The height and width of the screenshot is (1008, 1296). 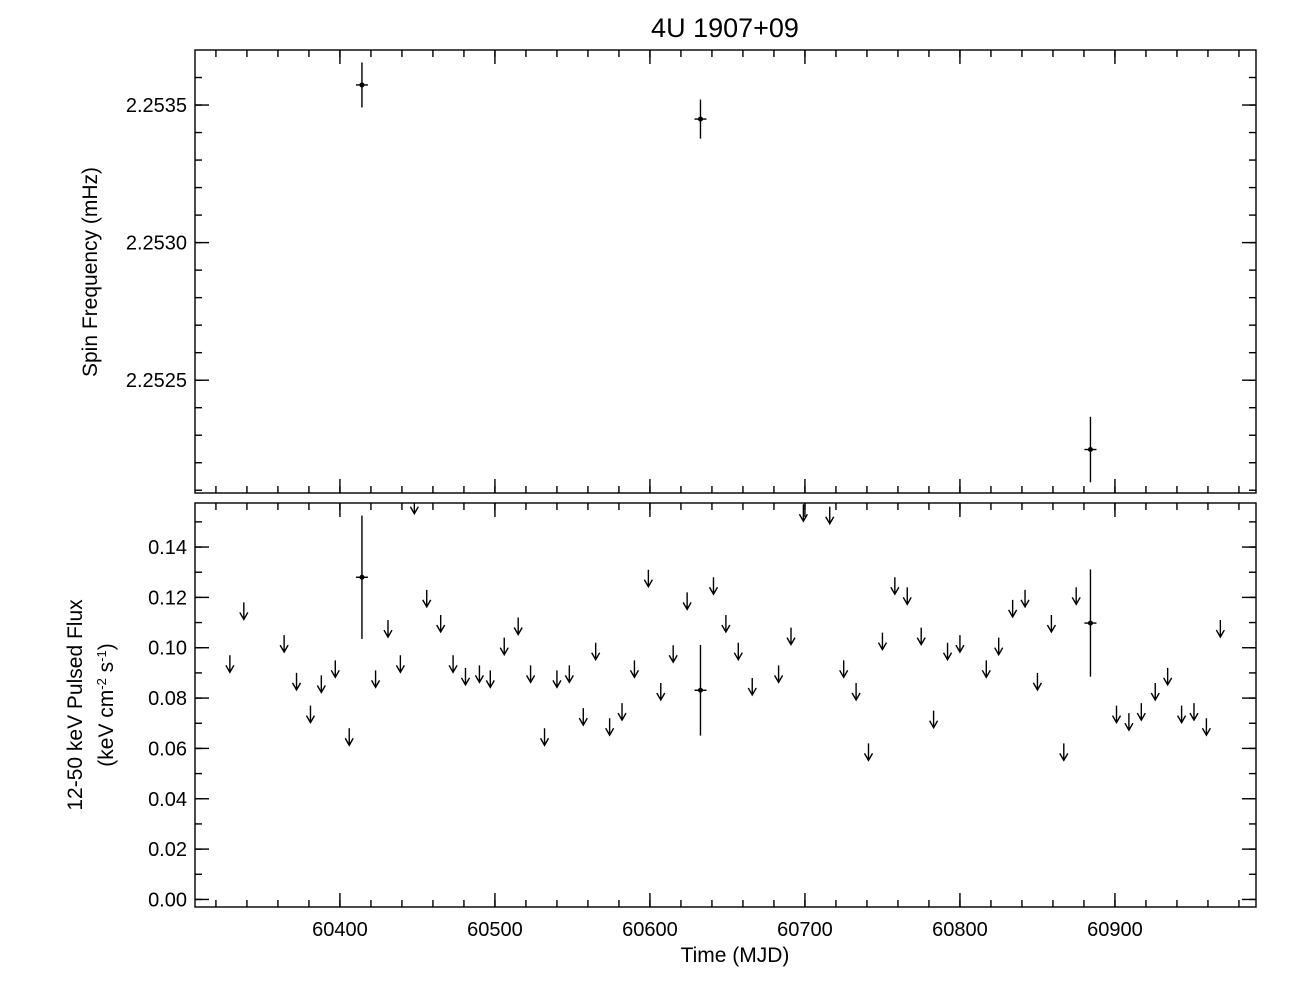 I want to click on y-tick-label: 2.2535, so click(x=156, y=106).